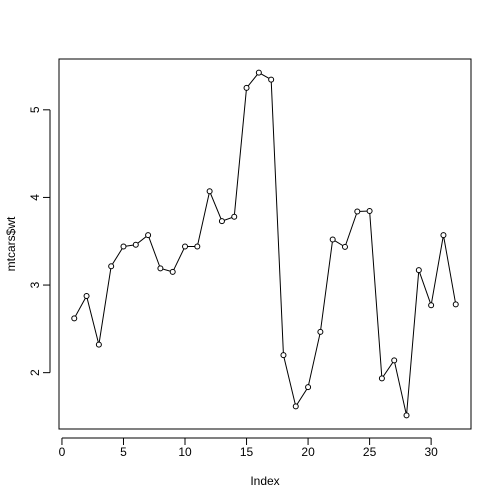  What do you see at coordinates (35, 284) in the screenshot?
I see `y-tick-label: 3` at bounding box center [35, 284].